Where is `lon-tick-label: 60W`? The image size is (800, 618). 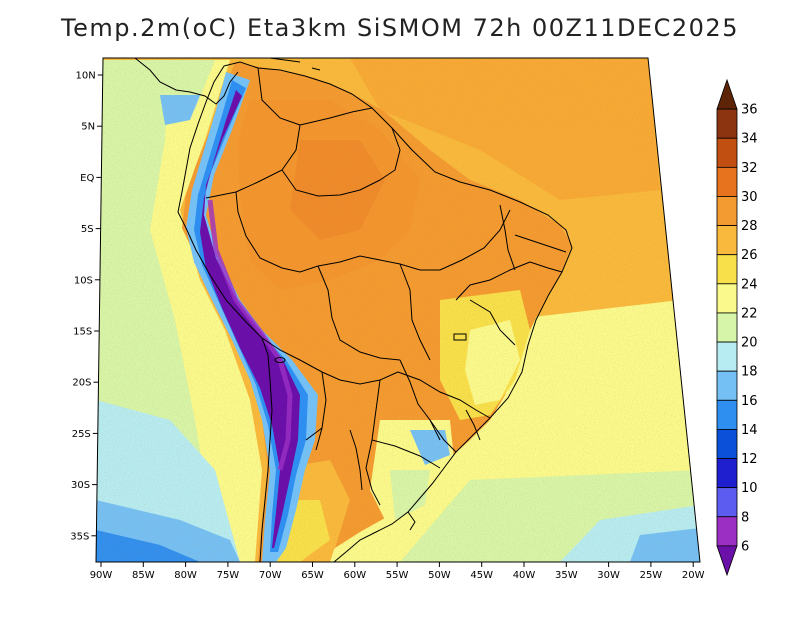
lon-tick-label: 60W is located at coordinates (354, 575).